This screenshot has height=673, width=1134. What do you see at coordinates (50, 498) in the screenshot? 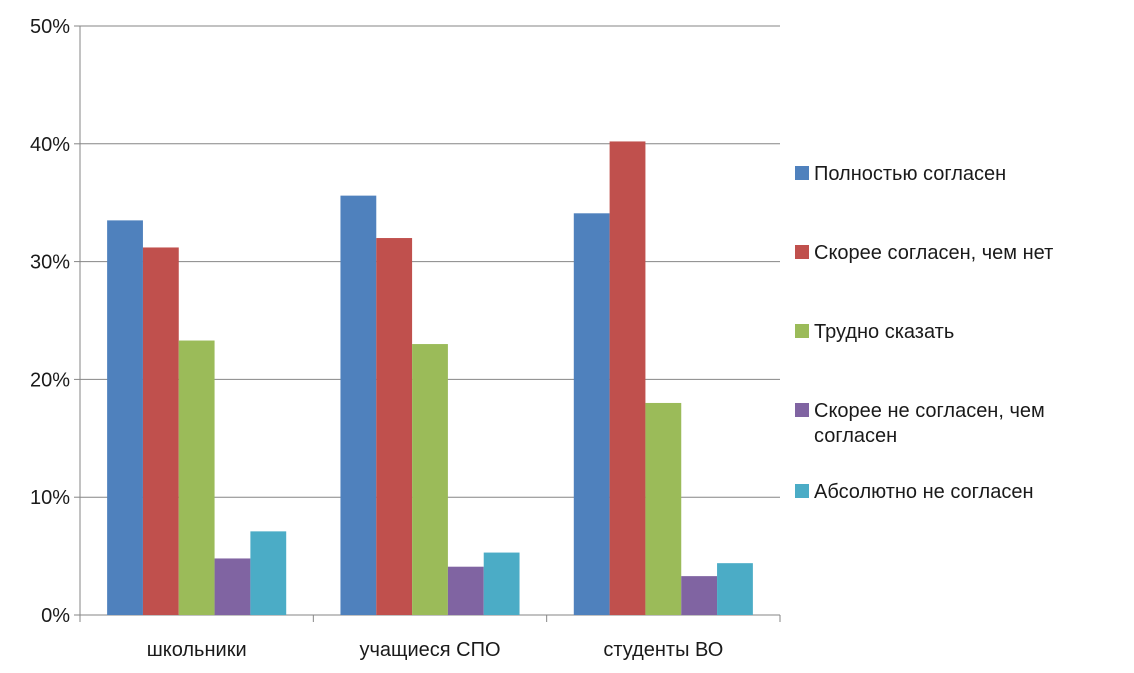
I see `y-tick-label: 10%` at bounding box center [50, 498].